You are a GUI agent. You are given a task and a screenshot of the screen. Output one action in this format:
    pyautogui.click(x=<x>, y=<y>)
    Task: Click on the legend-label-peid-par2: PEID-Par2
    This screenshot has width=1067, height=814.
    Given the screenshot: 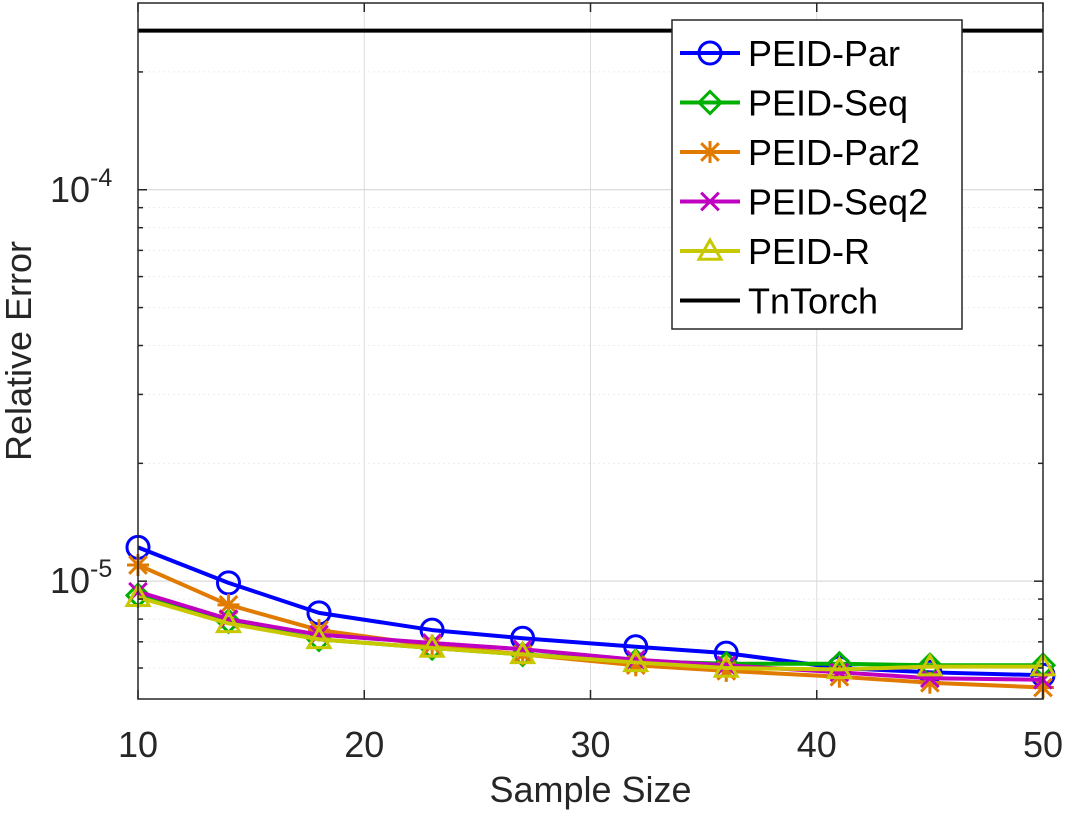 What is the action you would take?
    pyautogui.click(x=834, y=152)
    